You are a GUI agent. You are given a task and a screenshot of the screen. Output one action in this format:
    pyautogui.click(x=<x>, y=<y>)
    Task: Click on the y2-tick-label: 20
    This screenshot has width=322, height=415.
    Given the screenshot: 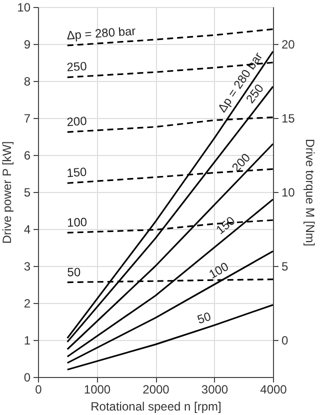 What is the action you would take?
    pyautogui.click(x=289, y=45)
    